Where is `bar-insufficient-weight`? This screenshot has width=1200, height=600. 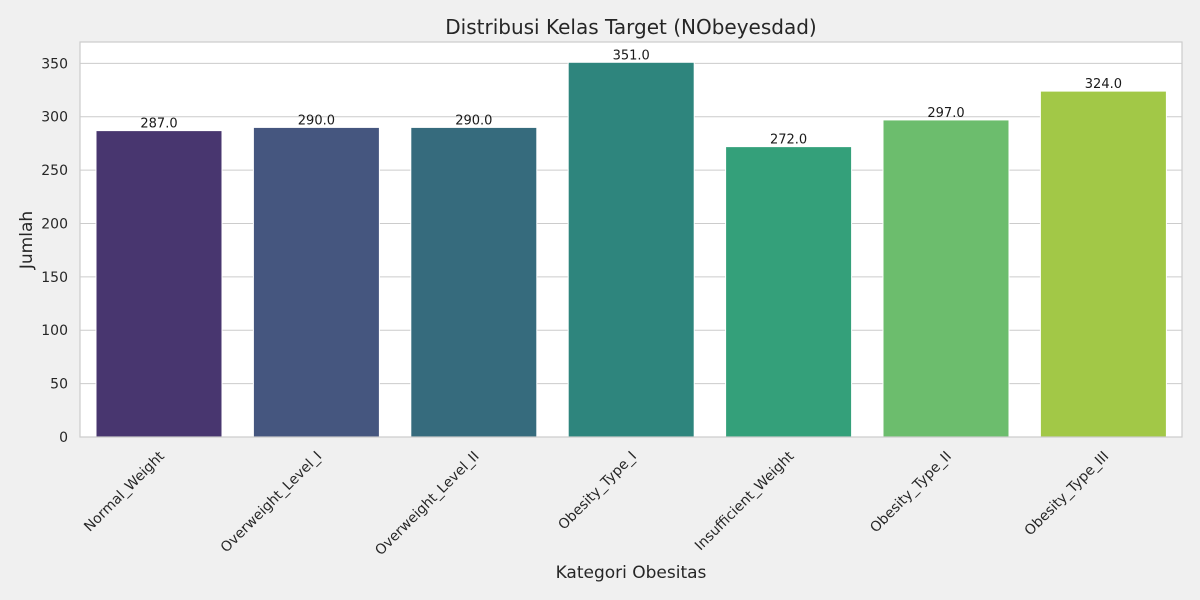
bar-insufficient-weight is located at coordinates (789, 292).